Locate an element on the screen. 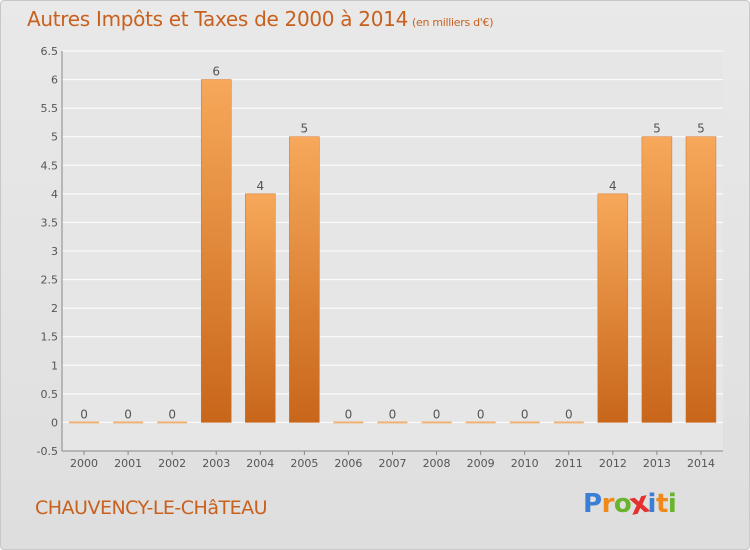 The image size is (750, 550). y-tick-label: 5.5 is located at coordinates (50, 108).